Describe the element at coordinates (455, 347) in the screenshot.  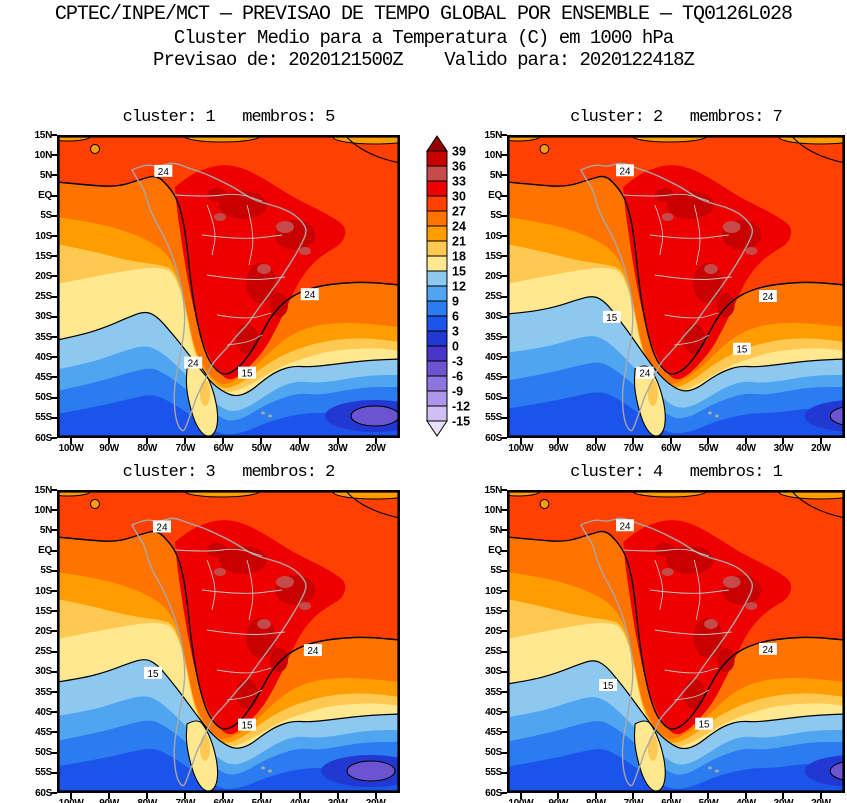
I see `colorbar-level-label: 0` at that location.